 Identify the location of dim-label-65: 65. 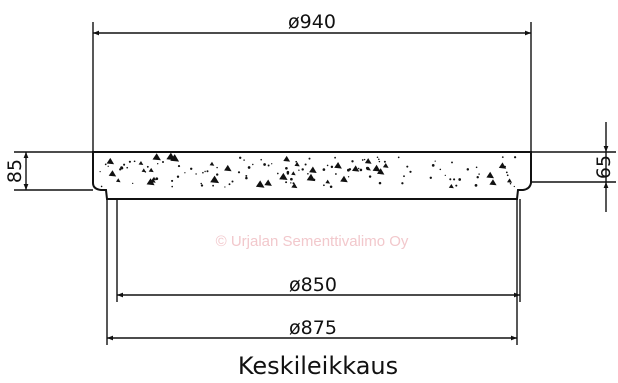
(604, 167).